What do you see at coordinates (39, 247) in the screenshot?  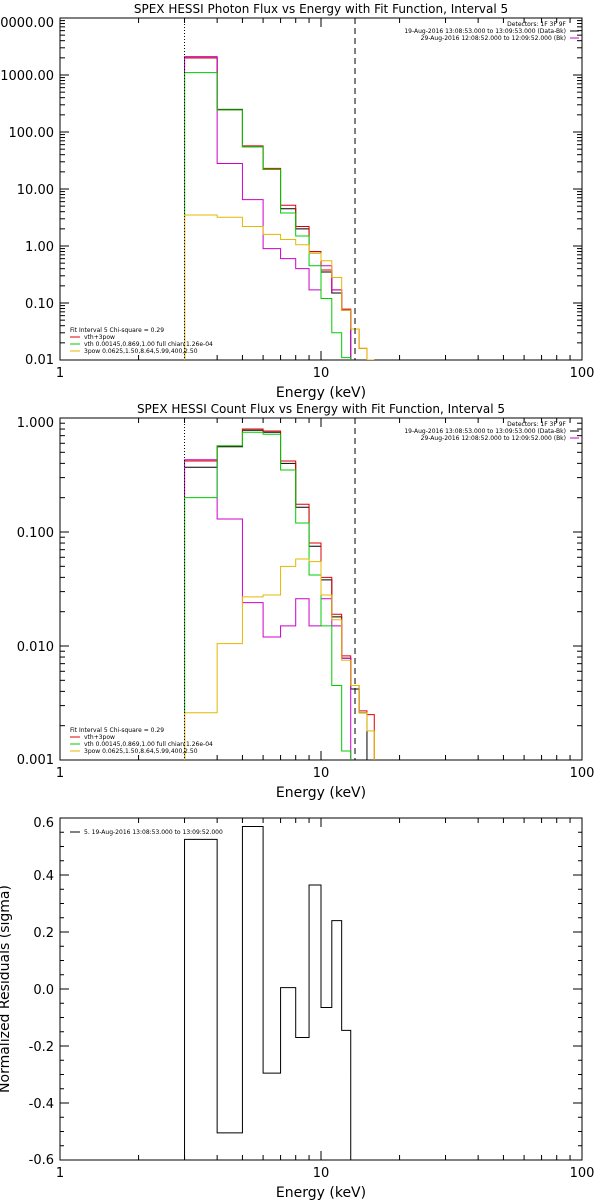 I see `y-tick-label: 1.00` at bounding box center [39, 247].